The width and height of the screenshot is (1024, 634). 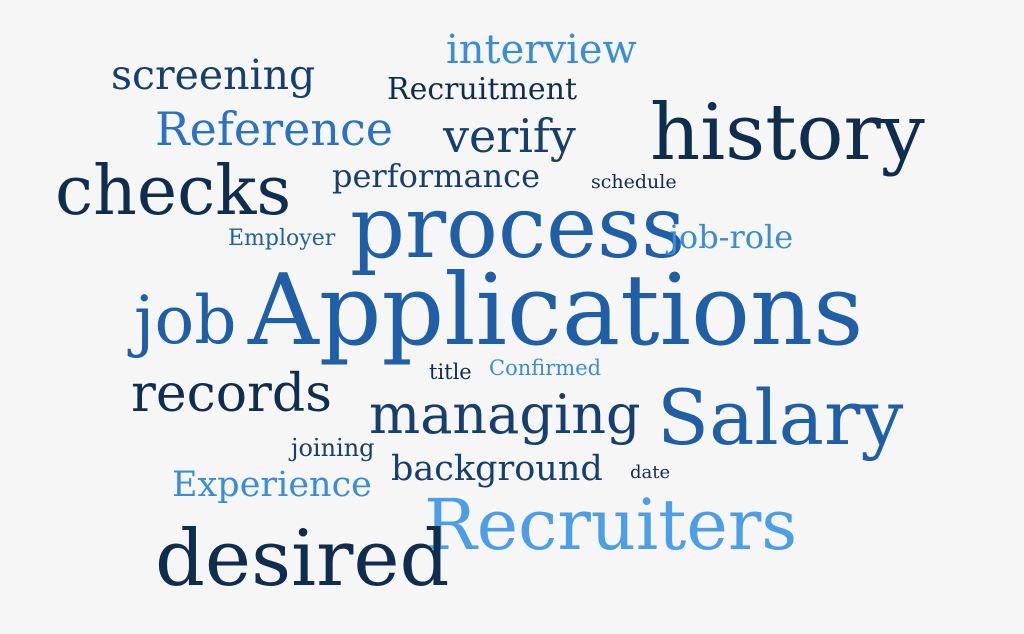 What do you see at coordinates (333, 448) in the screenshot?
I see `word-joining: joining` at bounding box center [333, 448].